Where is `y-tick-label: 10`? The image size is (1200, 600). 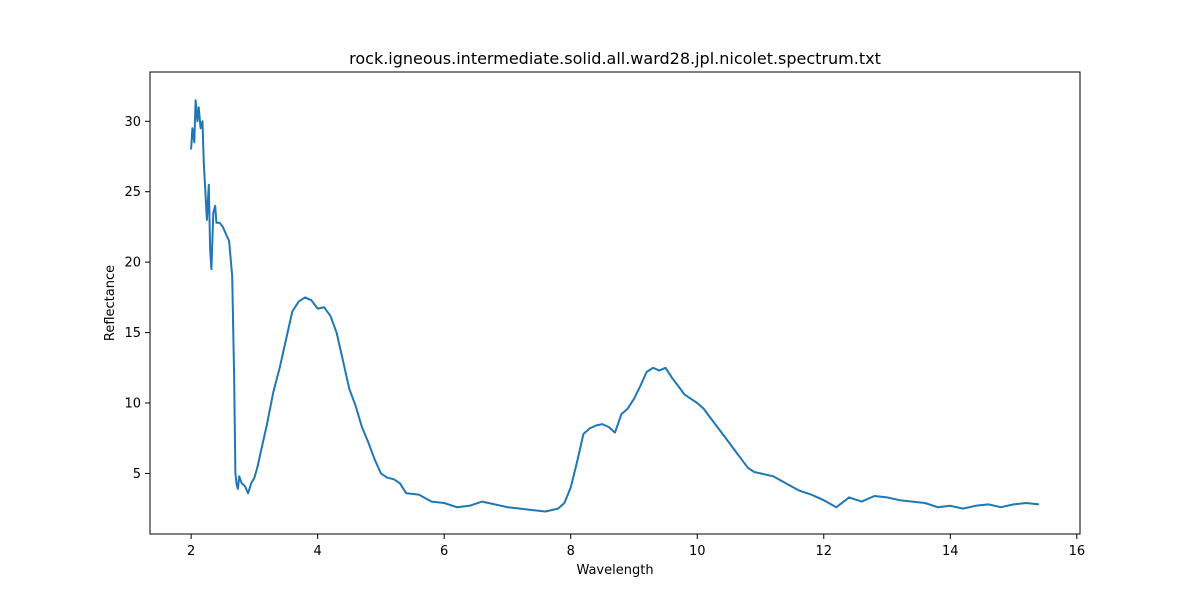
y-tick-label: 10 is located at coordinates (132, 404).